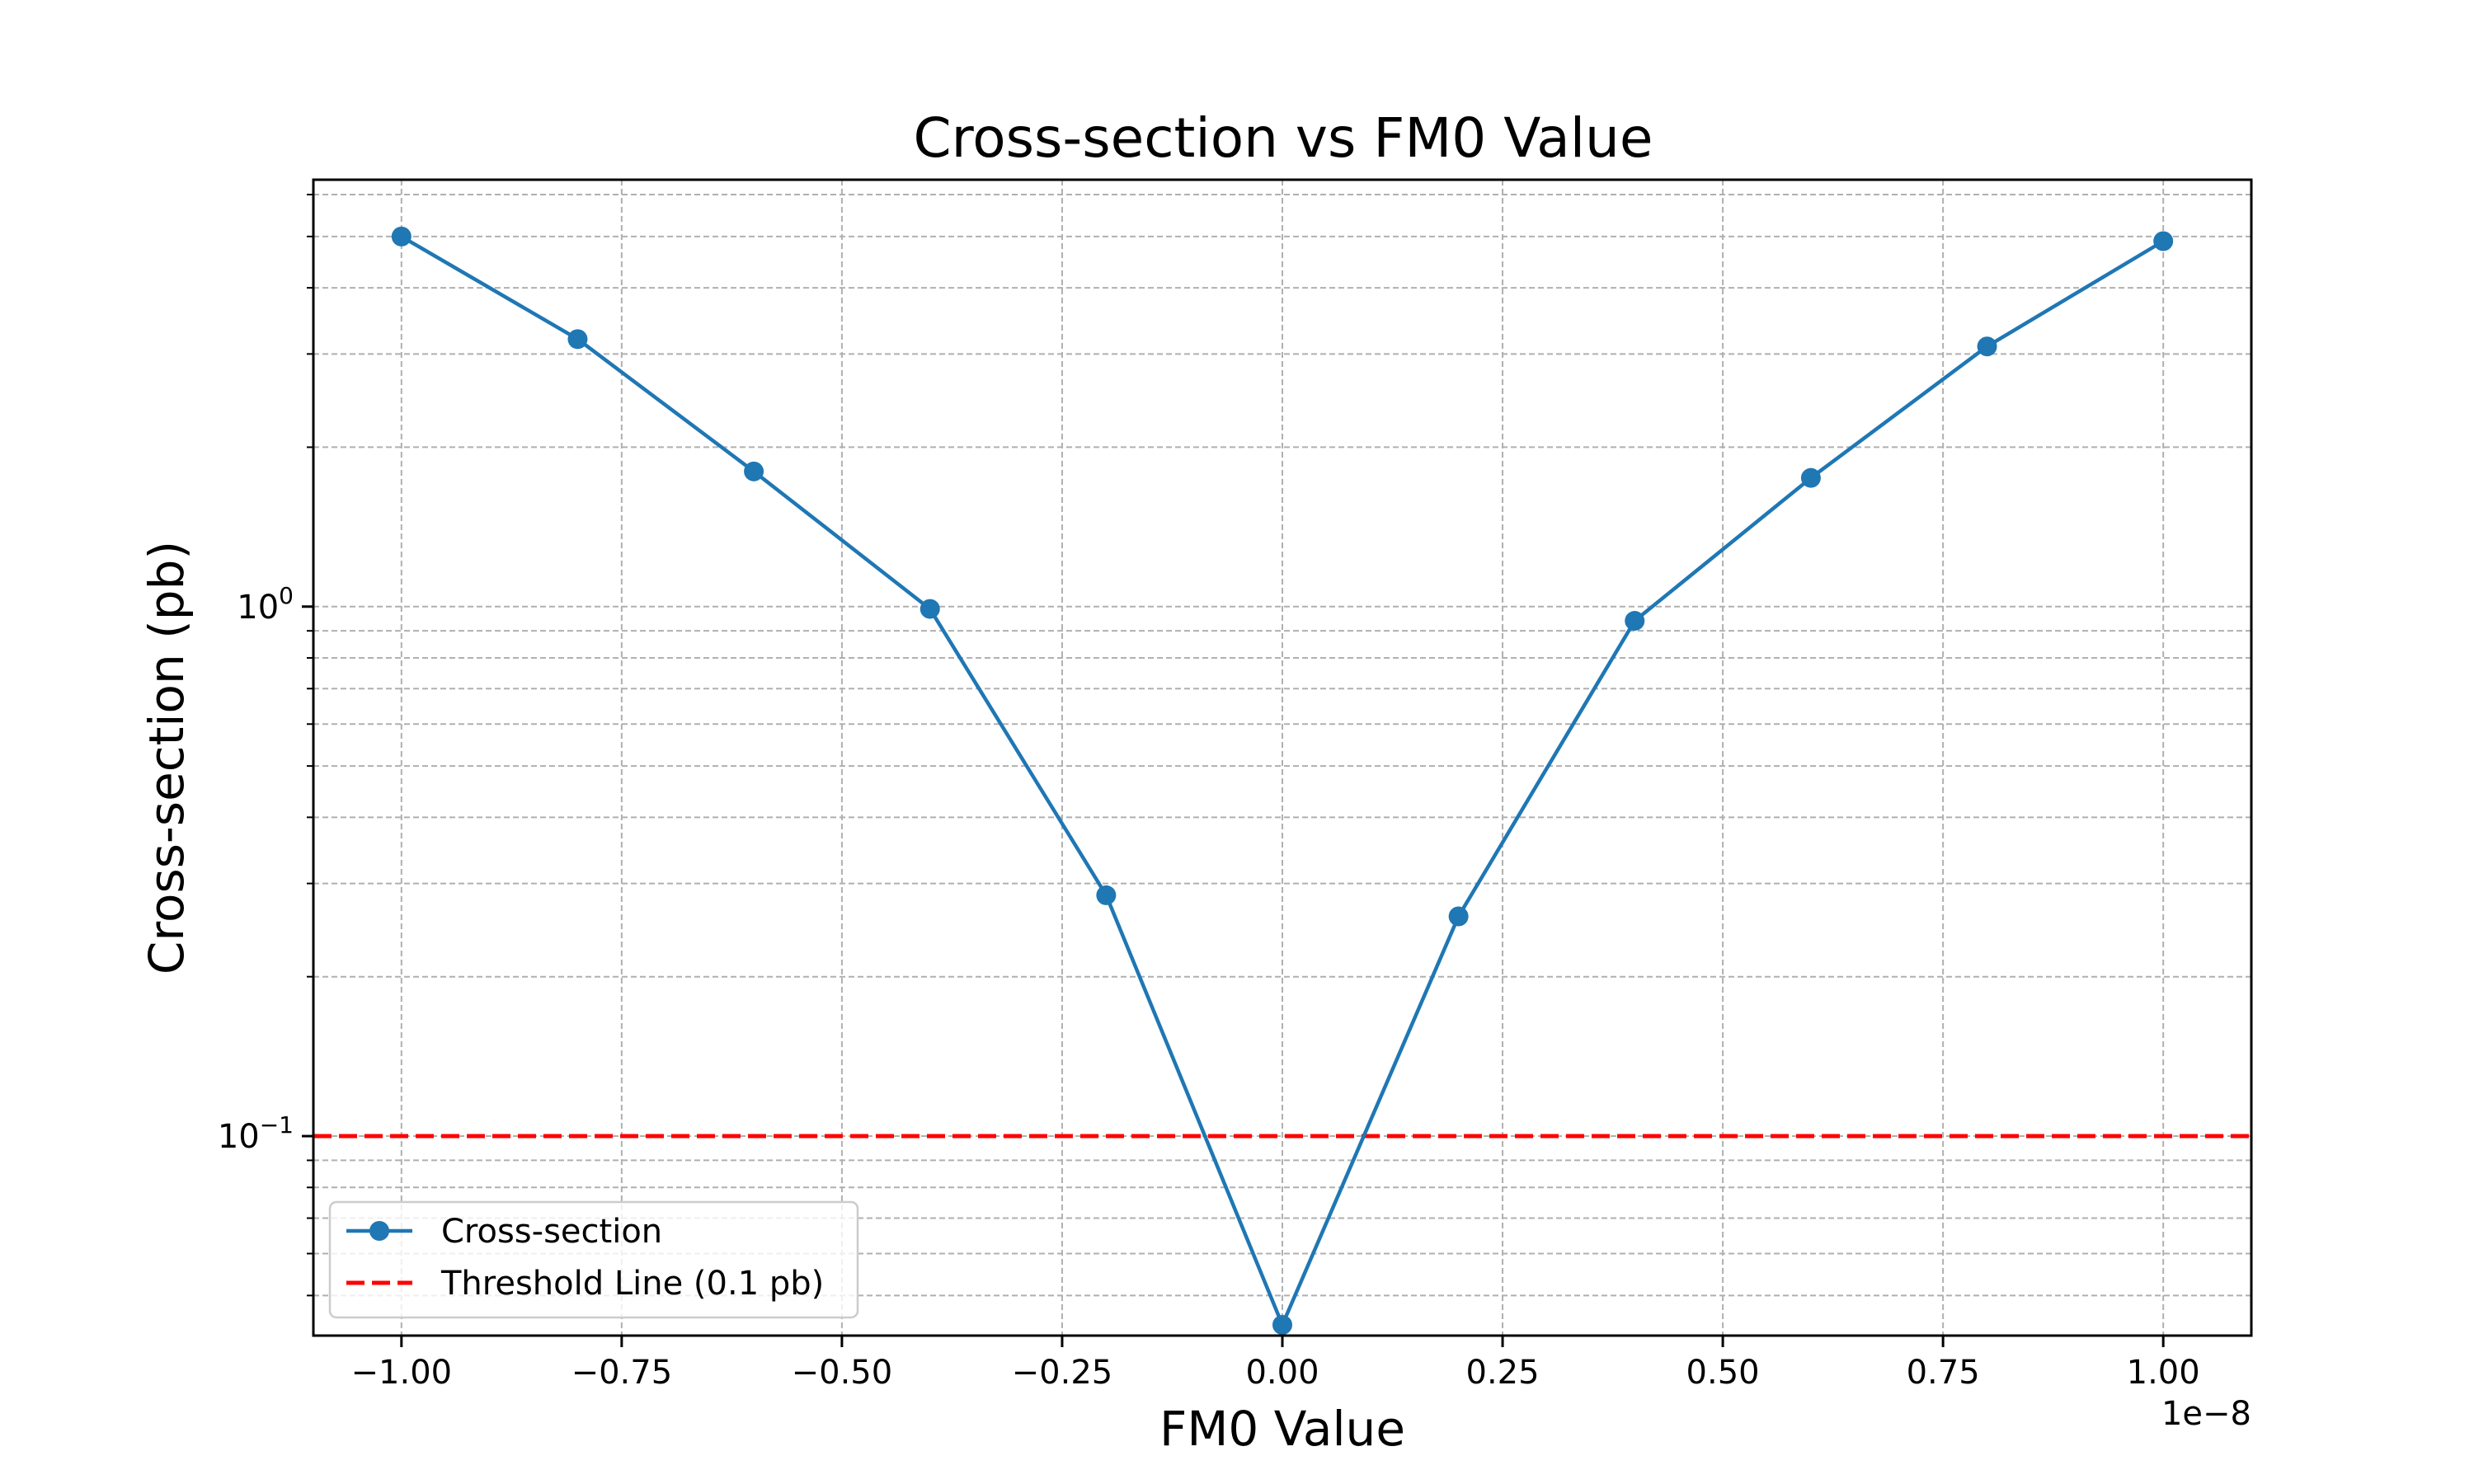 The image size is (2474, 1484). Describe the element at coordinates (622, 1373) in the screenshot. I see `x-tick-label: −0.75` at that location.